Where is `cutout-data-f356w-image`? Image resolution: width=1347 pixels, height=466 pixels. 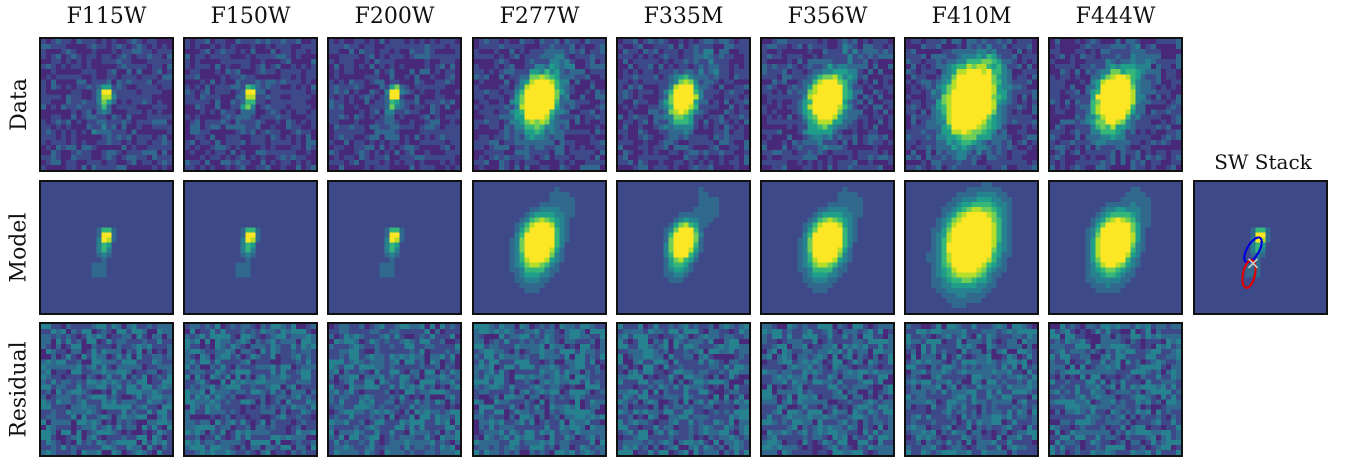 cutout-data-f356w-image is located at coordinates (827, 104).